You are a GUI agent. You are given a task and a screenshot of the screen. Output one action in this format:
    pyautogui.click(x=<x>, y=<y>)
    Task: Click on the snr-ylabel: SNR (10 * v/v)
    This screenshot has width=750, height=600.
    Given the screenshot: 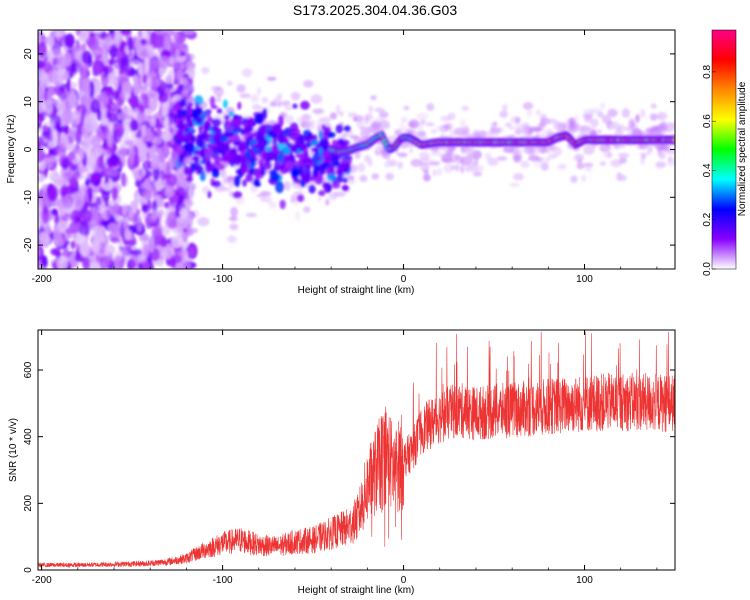 What is the action you would take?
    pyautogui.click(x=13, y=450)
    